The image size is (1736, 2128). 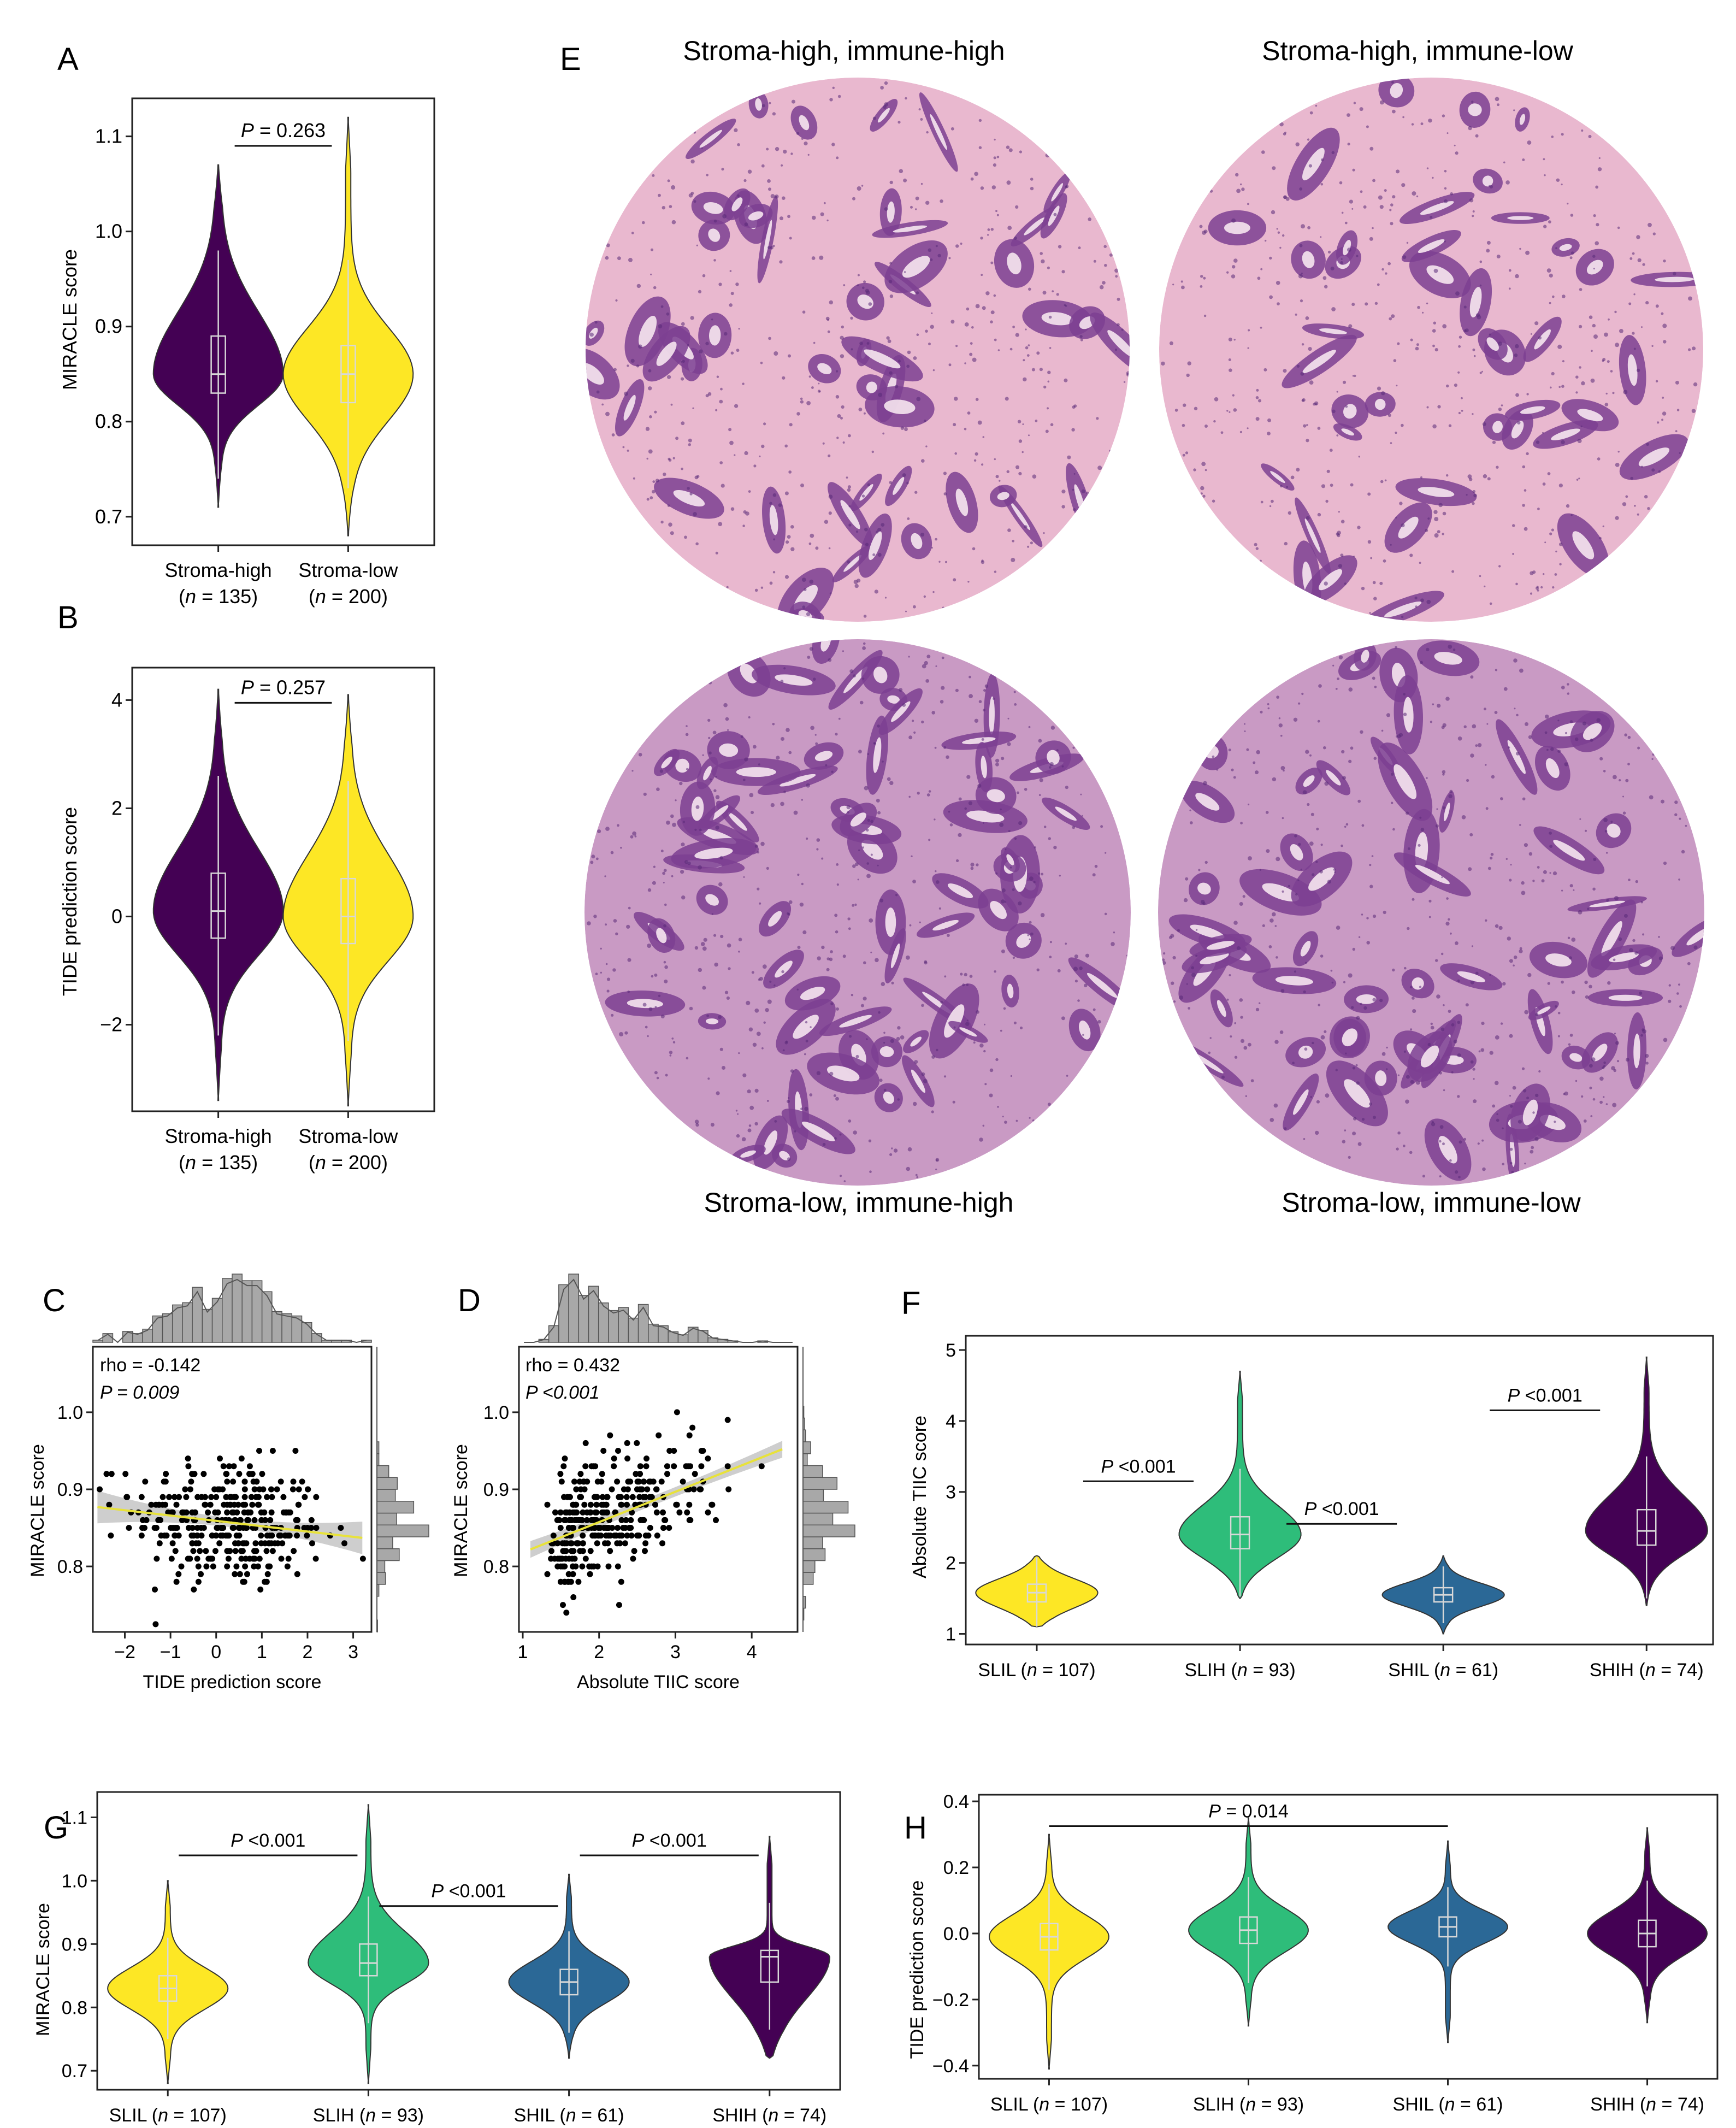 I want to click on comparison-pvalue: P = 0.263, so click(x=283, y=130).